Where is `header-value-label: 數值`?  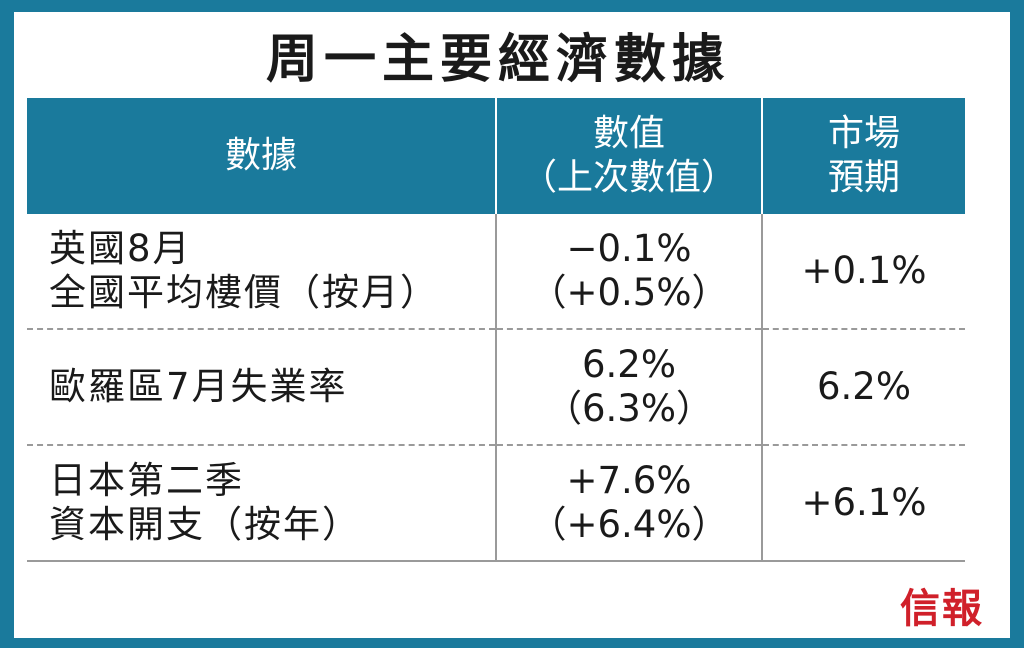
header-value-label: 數值 is located at coordinates (628, 133).